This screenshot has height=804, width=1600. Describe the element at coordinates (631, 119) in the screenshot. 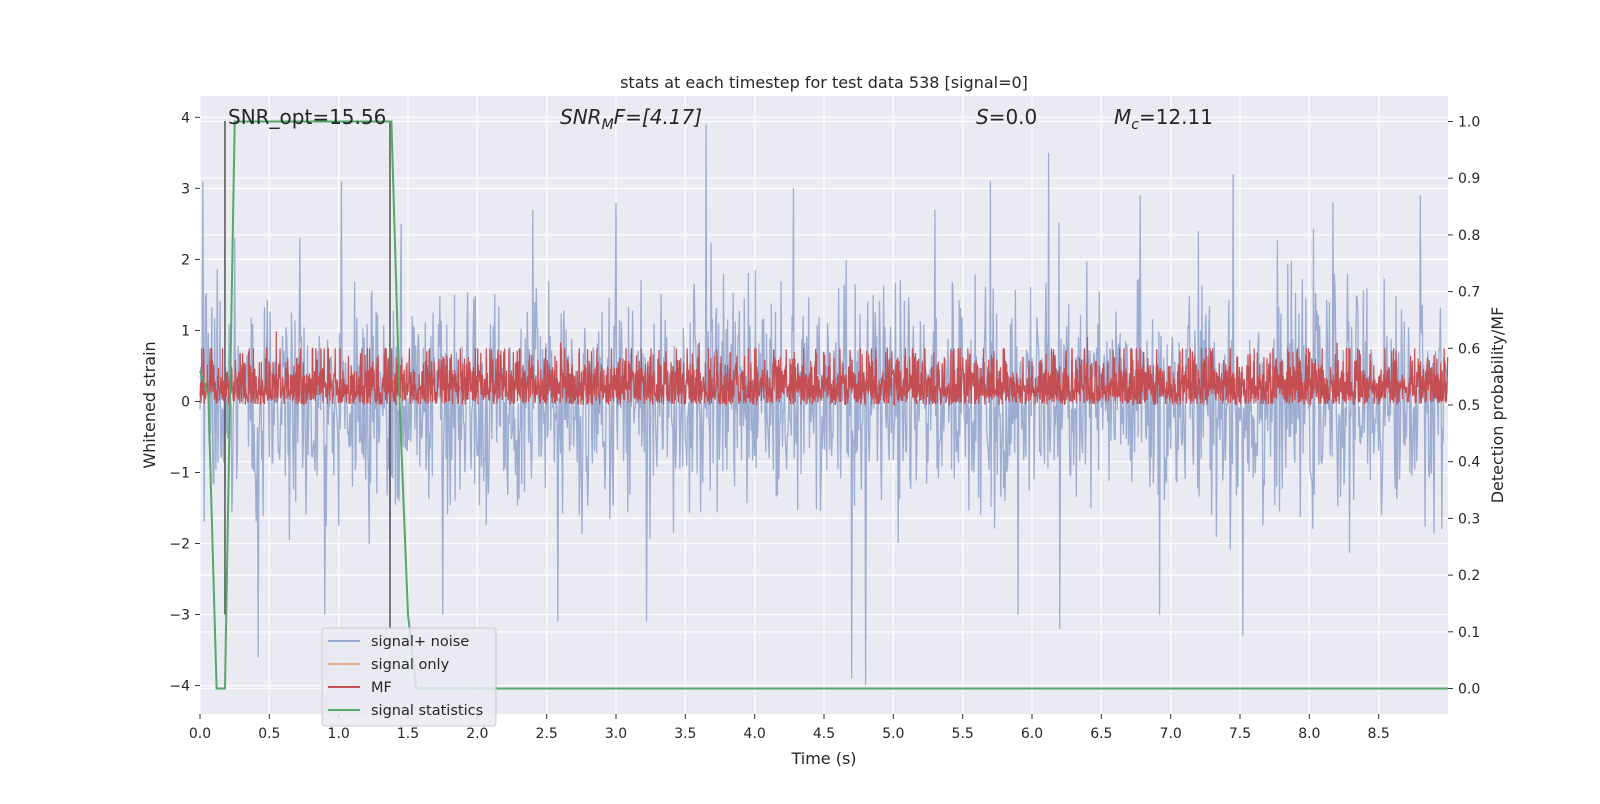

I see `annotation-snr-mf: SNRMF=[4.17]` at that location.